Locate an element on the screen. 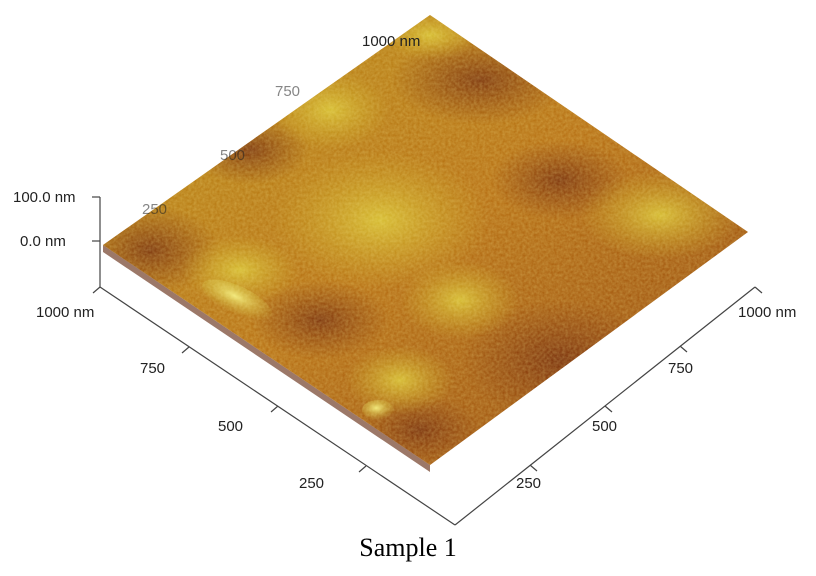 Image resolution: width=816 pixels, height=576 pixels. back-axis-label-750: 750 is located at coordinates (287, 91).